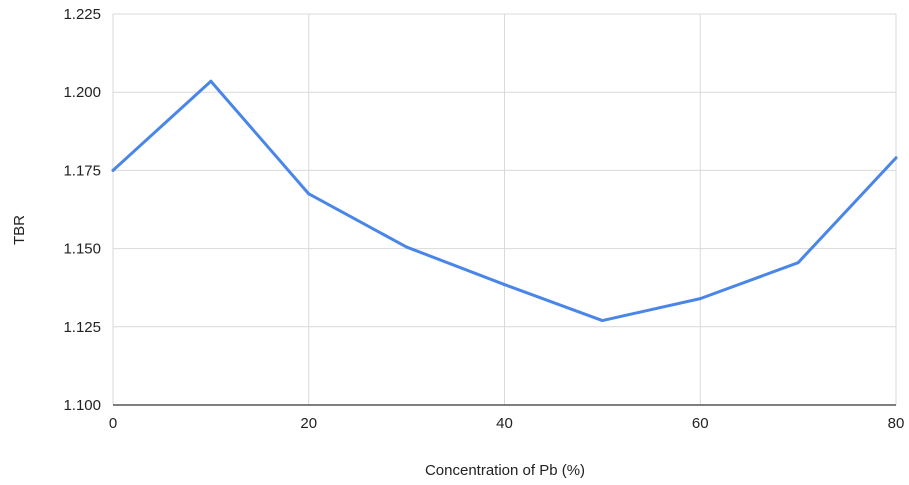  Describe the element at coordinates (82, 405) in the screenshot. I see `y-tick-label: 1.100` at that location.